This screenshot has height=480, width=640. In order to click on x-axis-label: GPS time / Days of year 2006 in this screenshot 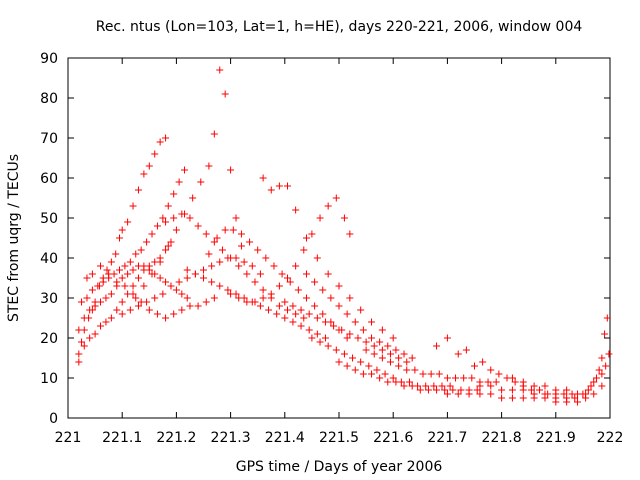, I will do `click(339, 467)`.